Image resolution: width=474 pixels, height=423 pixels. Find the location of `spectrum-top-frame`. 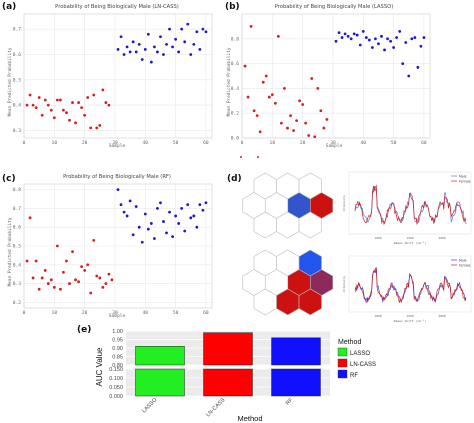

spectrum-top-frame is located at coordinates (410, 203).